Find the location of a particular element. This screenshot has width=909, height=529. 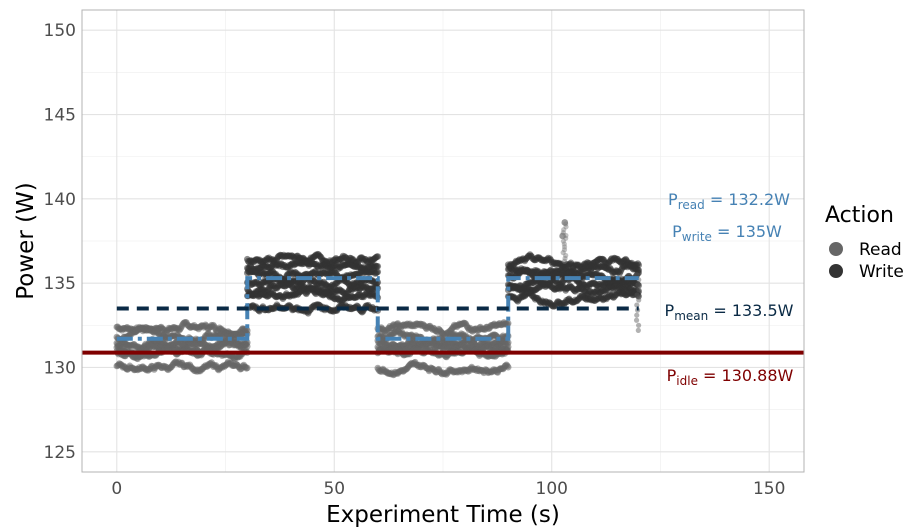

y-tick-label: 140 is located at coordinates (60, 200).